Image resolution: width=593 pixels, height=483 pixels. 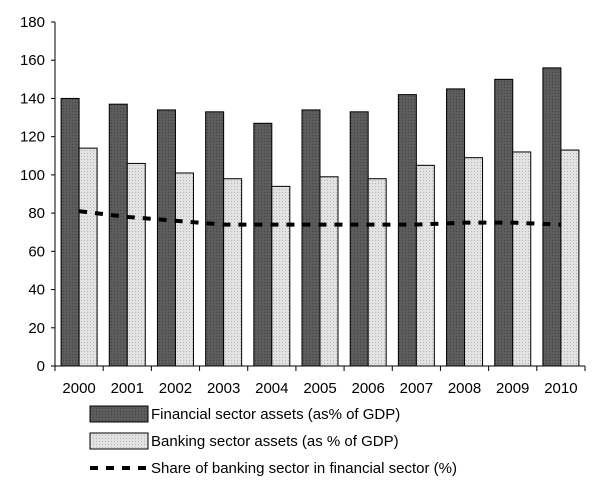 I want to click on y-tick-label: 20, so click(x=36, y=328).